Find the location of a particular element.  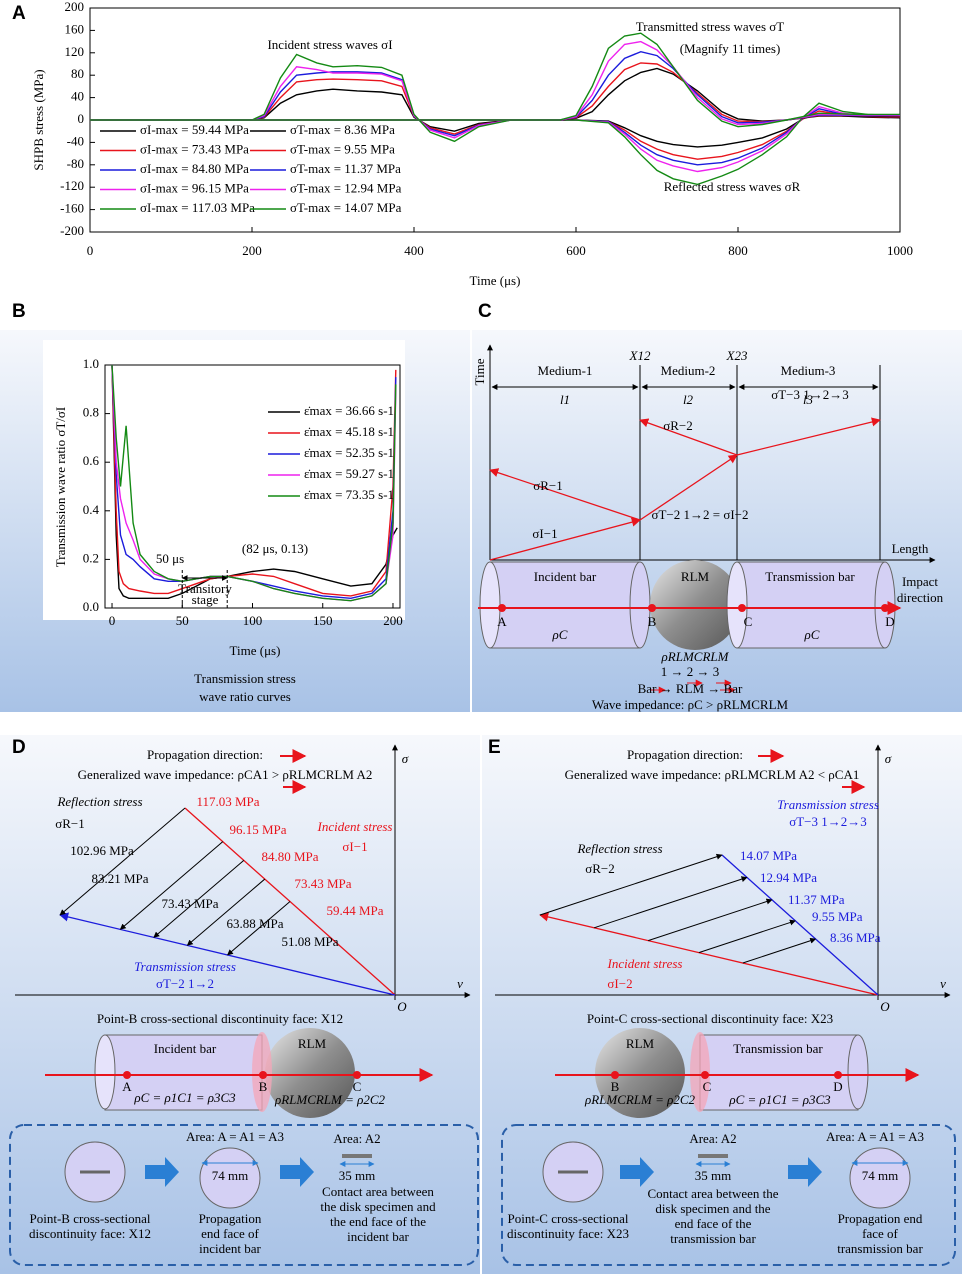

y-tick-label: 0.6 is located at coordinates (91, 460).